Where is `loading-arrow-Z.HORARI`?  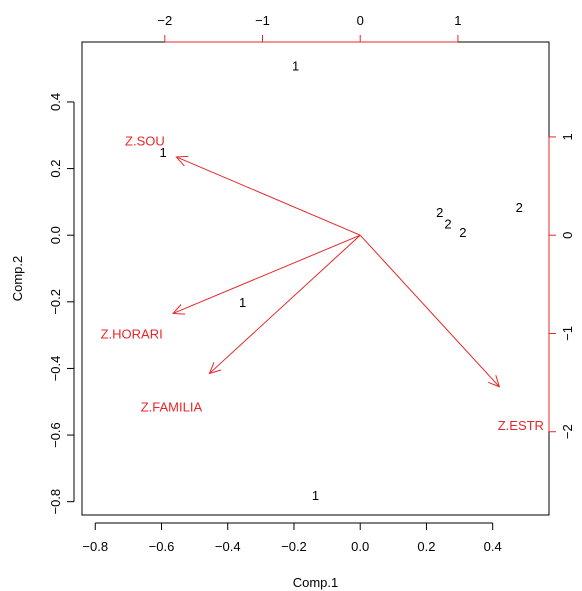
loading-arrow-Z.HORARI is located at coordinates (266, 274).